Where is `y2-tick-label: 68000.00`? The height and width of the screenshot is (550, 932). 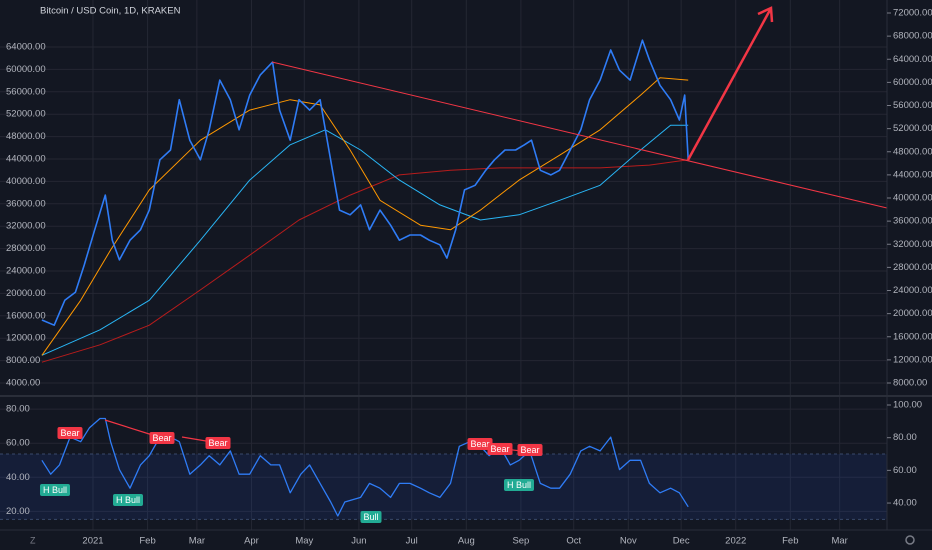 y2-tick-label: 68000.00 is located at coordinates (912, 36).